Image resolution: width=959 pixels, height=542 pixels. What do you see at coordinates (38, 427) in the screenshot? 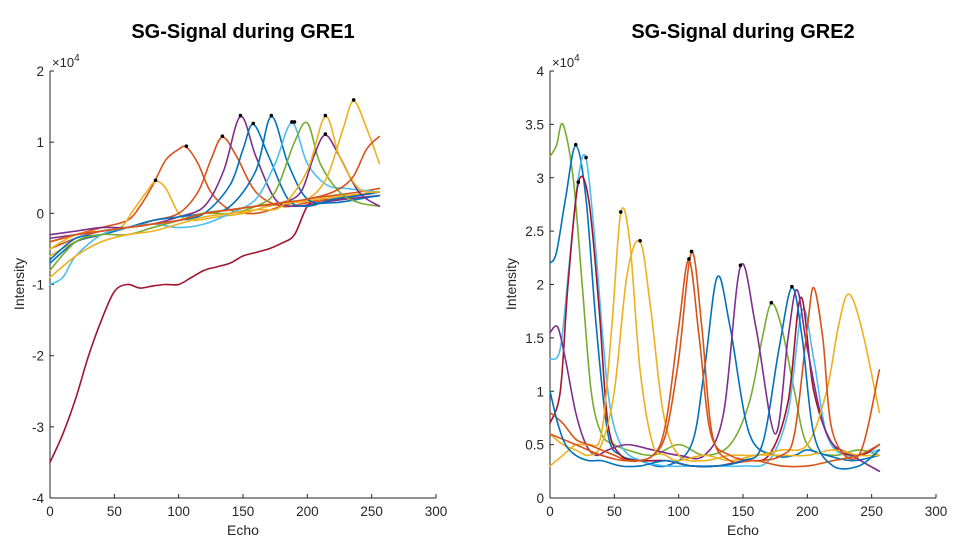
I see `y-tick-label: -3` at bounding box center [38, 427].